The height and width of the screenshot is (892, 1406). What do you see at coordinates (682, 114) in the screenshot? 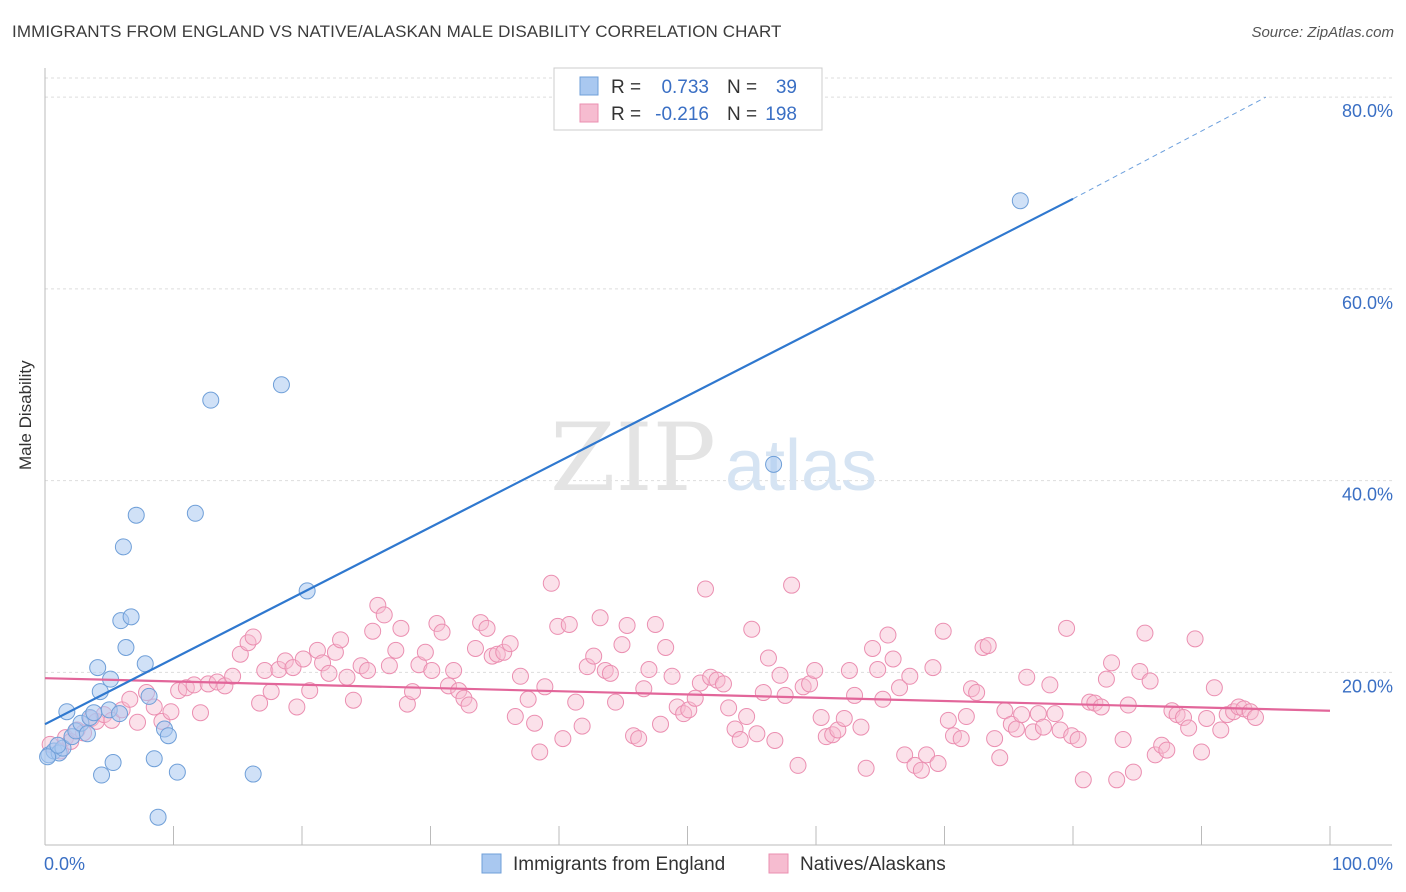
I see `legend-r-value: -0.216` at bounding box center [682, 114].